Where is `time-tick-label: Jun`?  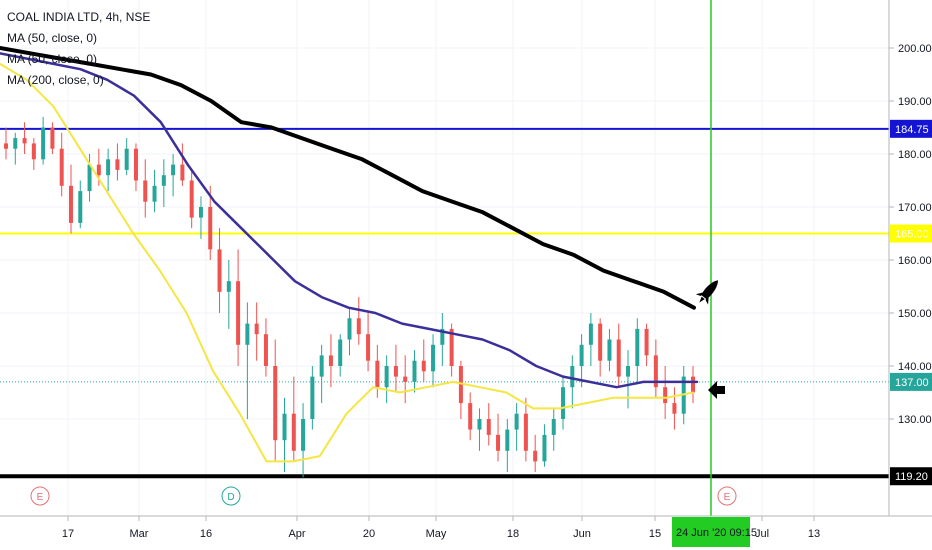 time-tick-label: Jun is located at coordinates (582, 534).